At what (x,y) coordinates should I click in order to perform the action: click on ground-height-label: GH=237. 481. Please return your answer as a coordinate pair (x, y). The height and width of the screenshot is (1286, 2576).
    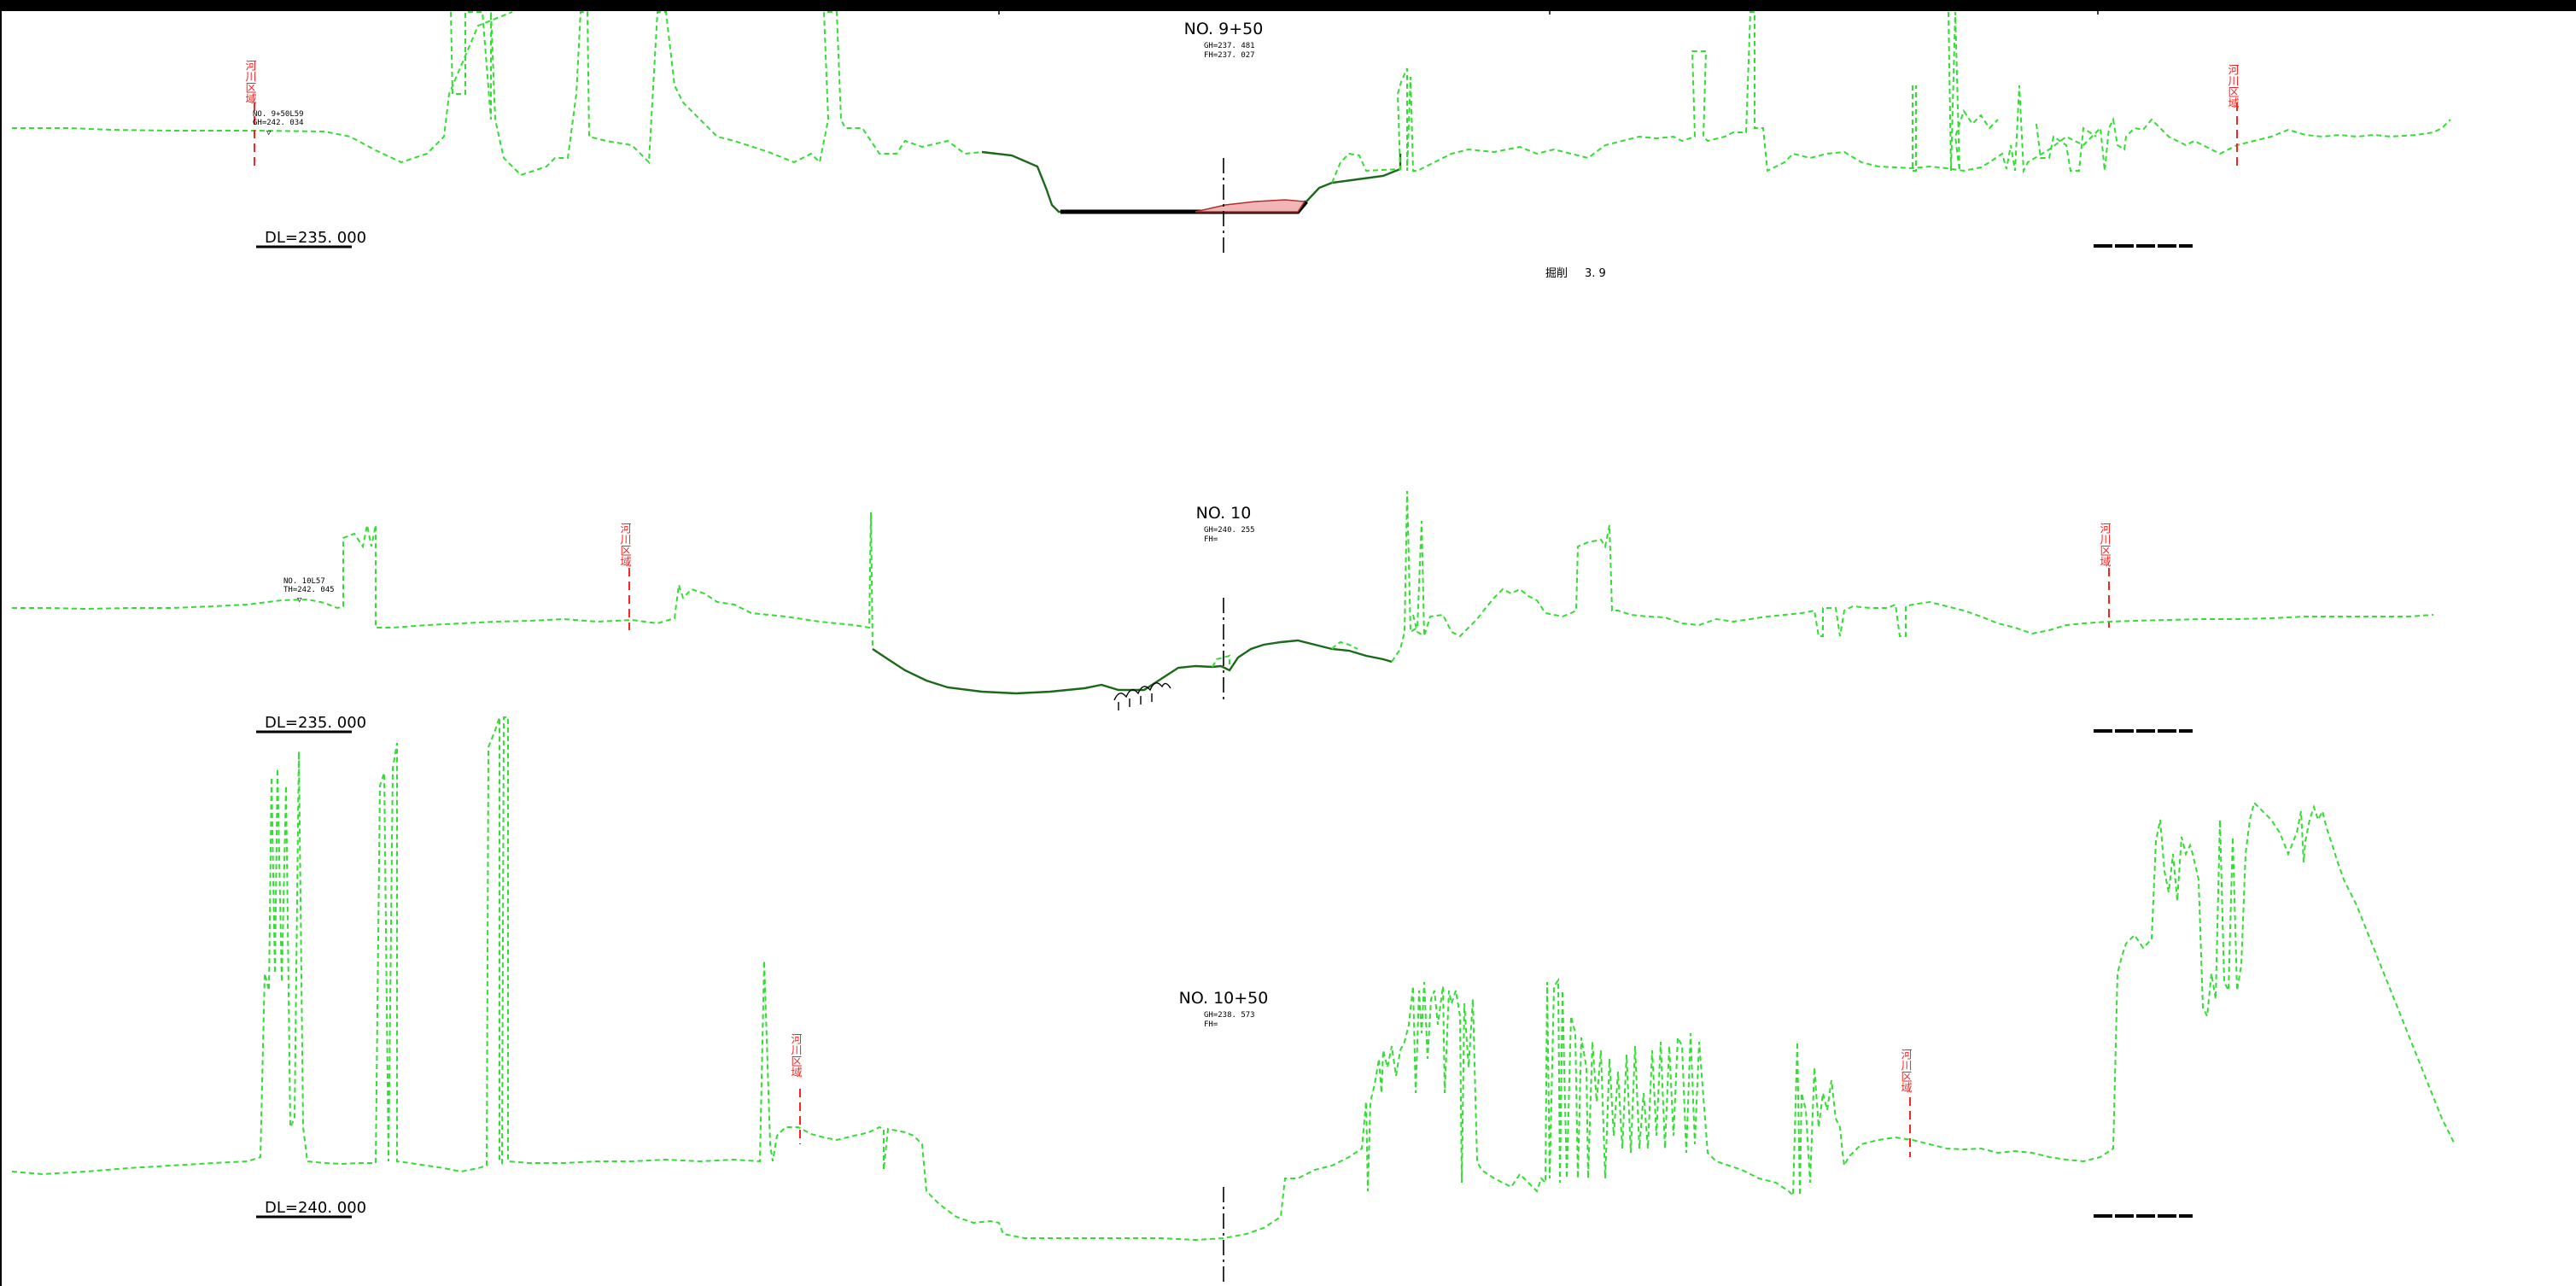
    Looking at the image, I should click on (1229, 46).